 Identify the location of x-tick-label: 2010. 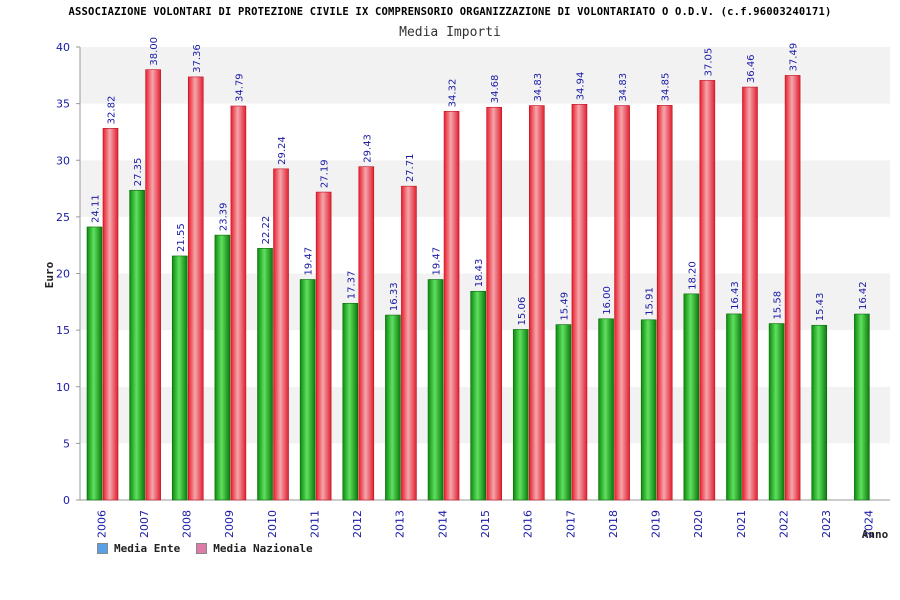
(272, 524).